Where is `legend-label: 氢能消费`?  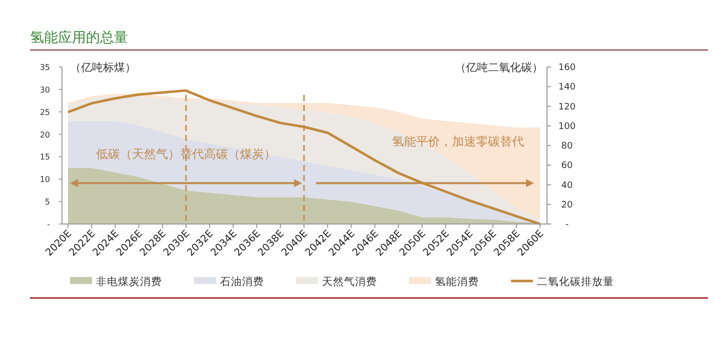 legend-label: 氢能消费 is located at coordinates (457, 281).